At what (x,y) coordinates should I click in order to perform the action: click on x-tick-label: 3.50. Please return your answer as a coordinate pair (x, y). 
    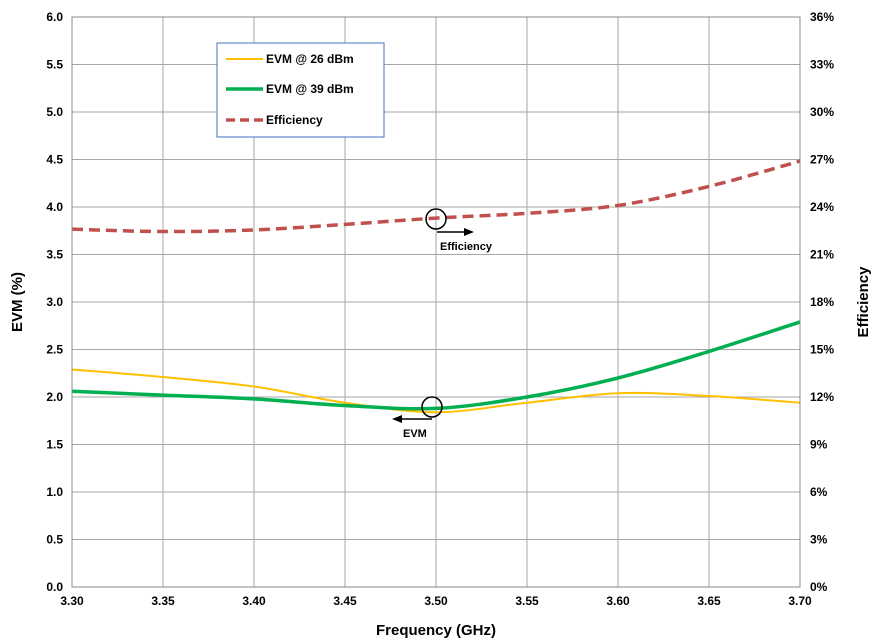
    Looking at the image, I should click on (436, 601).